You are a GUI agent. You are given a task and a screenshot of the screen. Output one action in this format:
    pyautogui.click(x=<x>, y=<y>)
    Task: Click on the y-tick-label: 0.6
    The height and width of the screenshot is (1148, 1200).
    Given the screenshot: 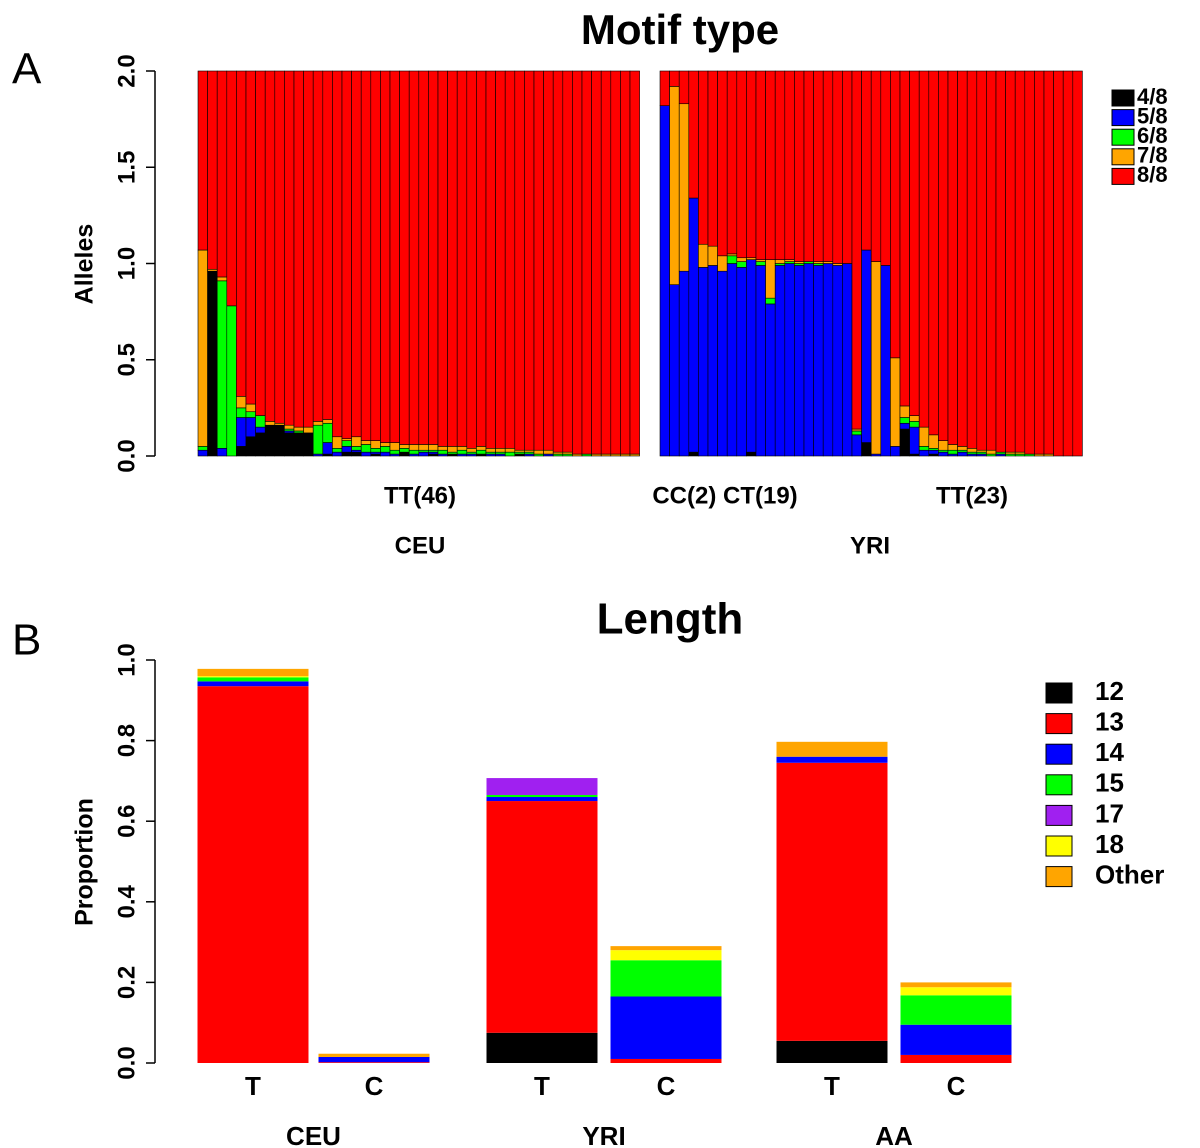 What is the action you would take?
    pyautogui.click(x=126, y=821)
    